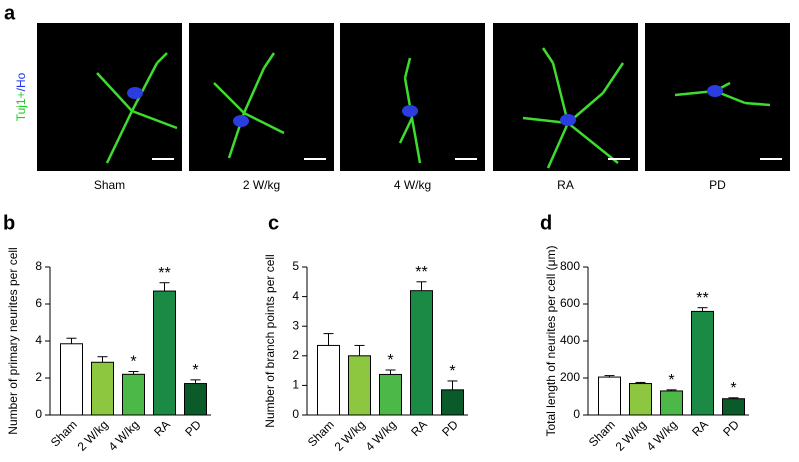 The height and width of the screenshot is (462, 799). Describe the element at coordinates (570, 340) in the screenshot. I see `y-tick-label: 400` at that location.